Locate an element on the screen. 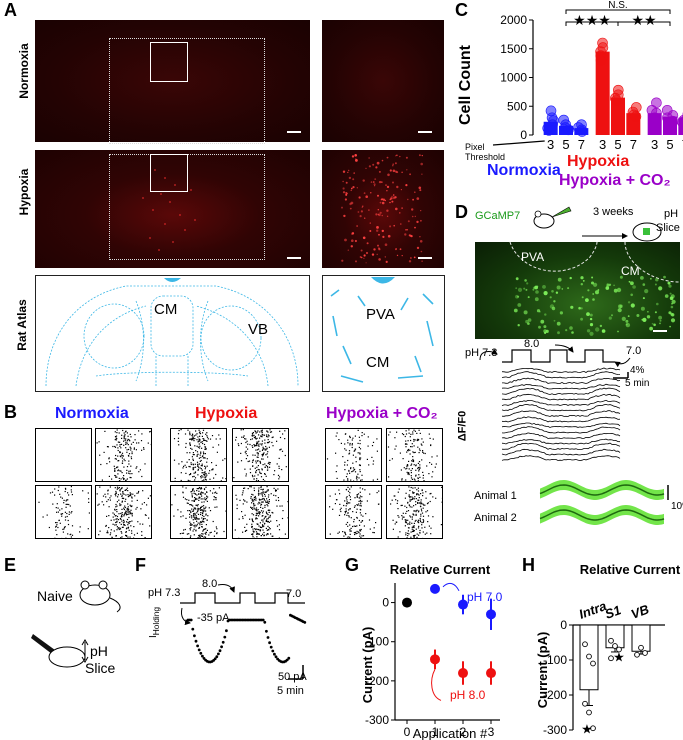 This screenshot has width=683, height=740. mouse-icon is located at coordinates (544, 221).